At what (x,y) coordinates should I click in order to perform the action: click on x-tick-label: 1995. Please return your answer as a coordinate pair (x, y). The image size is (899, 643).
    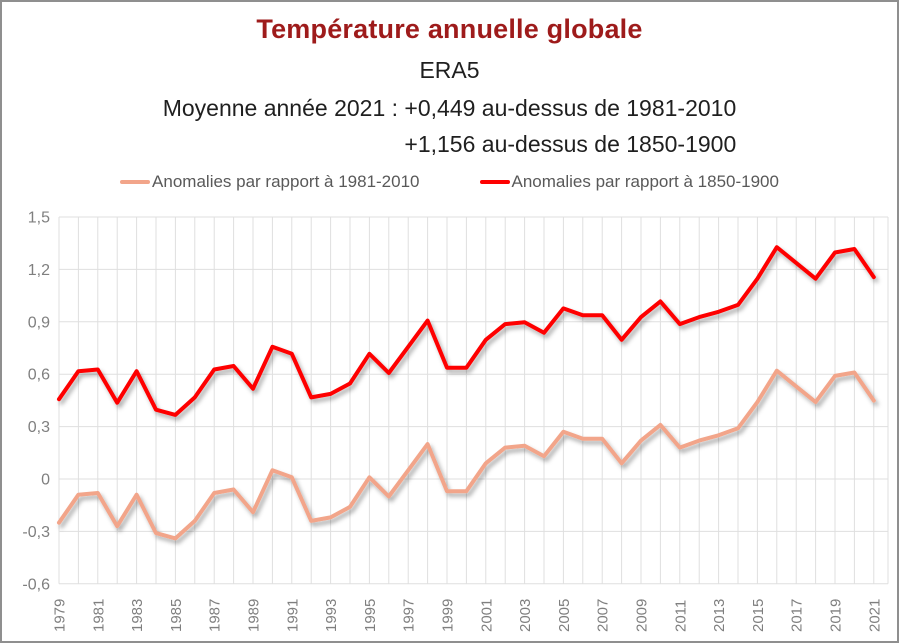
    Looking at the image, I should click on (370, 615).